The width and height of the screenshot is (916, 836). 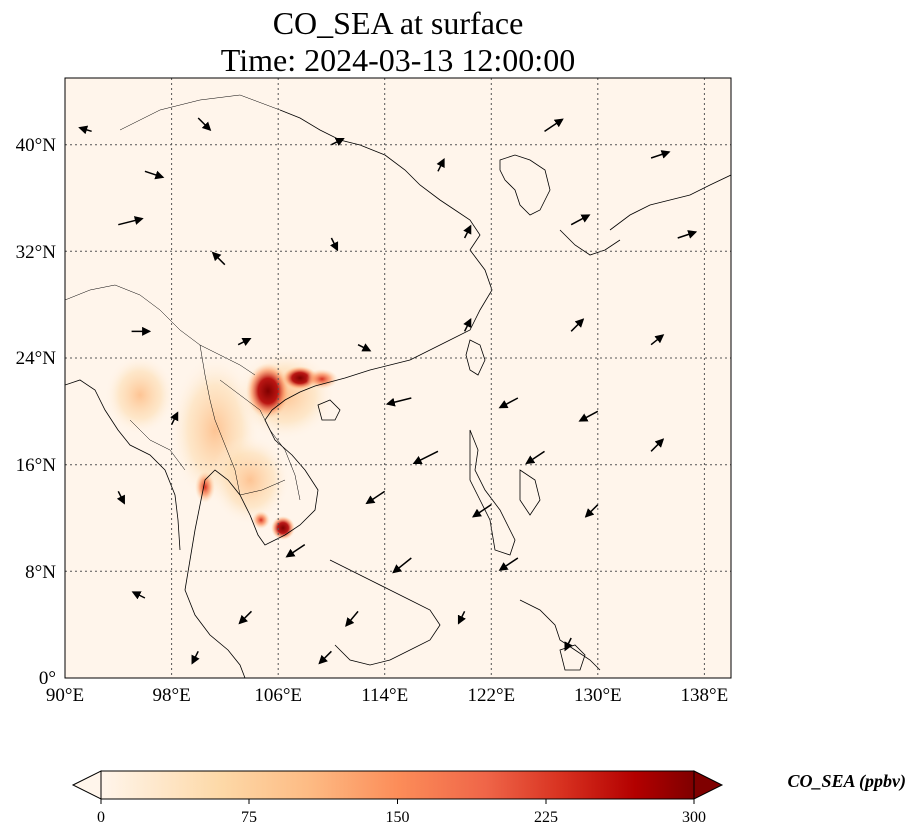 What do you see at coordinates (171, 695) in the screenshot?
I see `lon-tick-label: 98°E` at bounding box center [171, 695].